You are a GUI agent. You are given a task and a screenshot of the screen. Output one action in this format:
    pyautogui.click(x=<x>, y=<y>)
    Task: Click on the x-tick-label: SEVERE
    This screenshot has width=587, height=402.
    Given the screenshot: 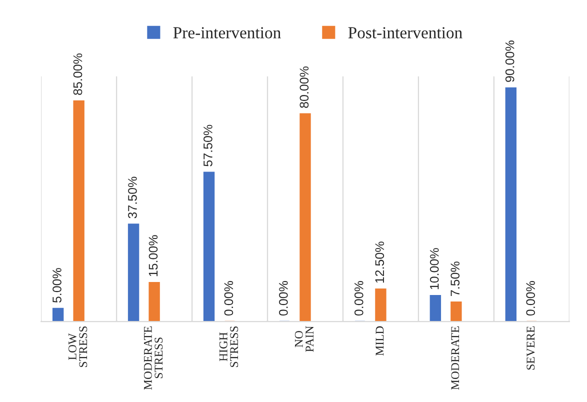 What is the action you would take?
    pyautogui.click(x=530, y=348)
    